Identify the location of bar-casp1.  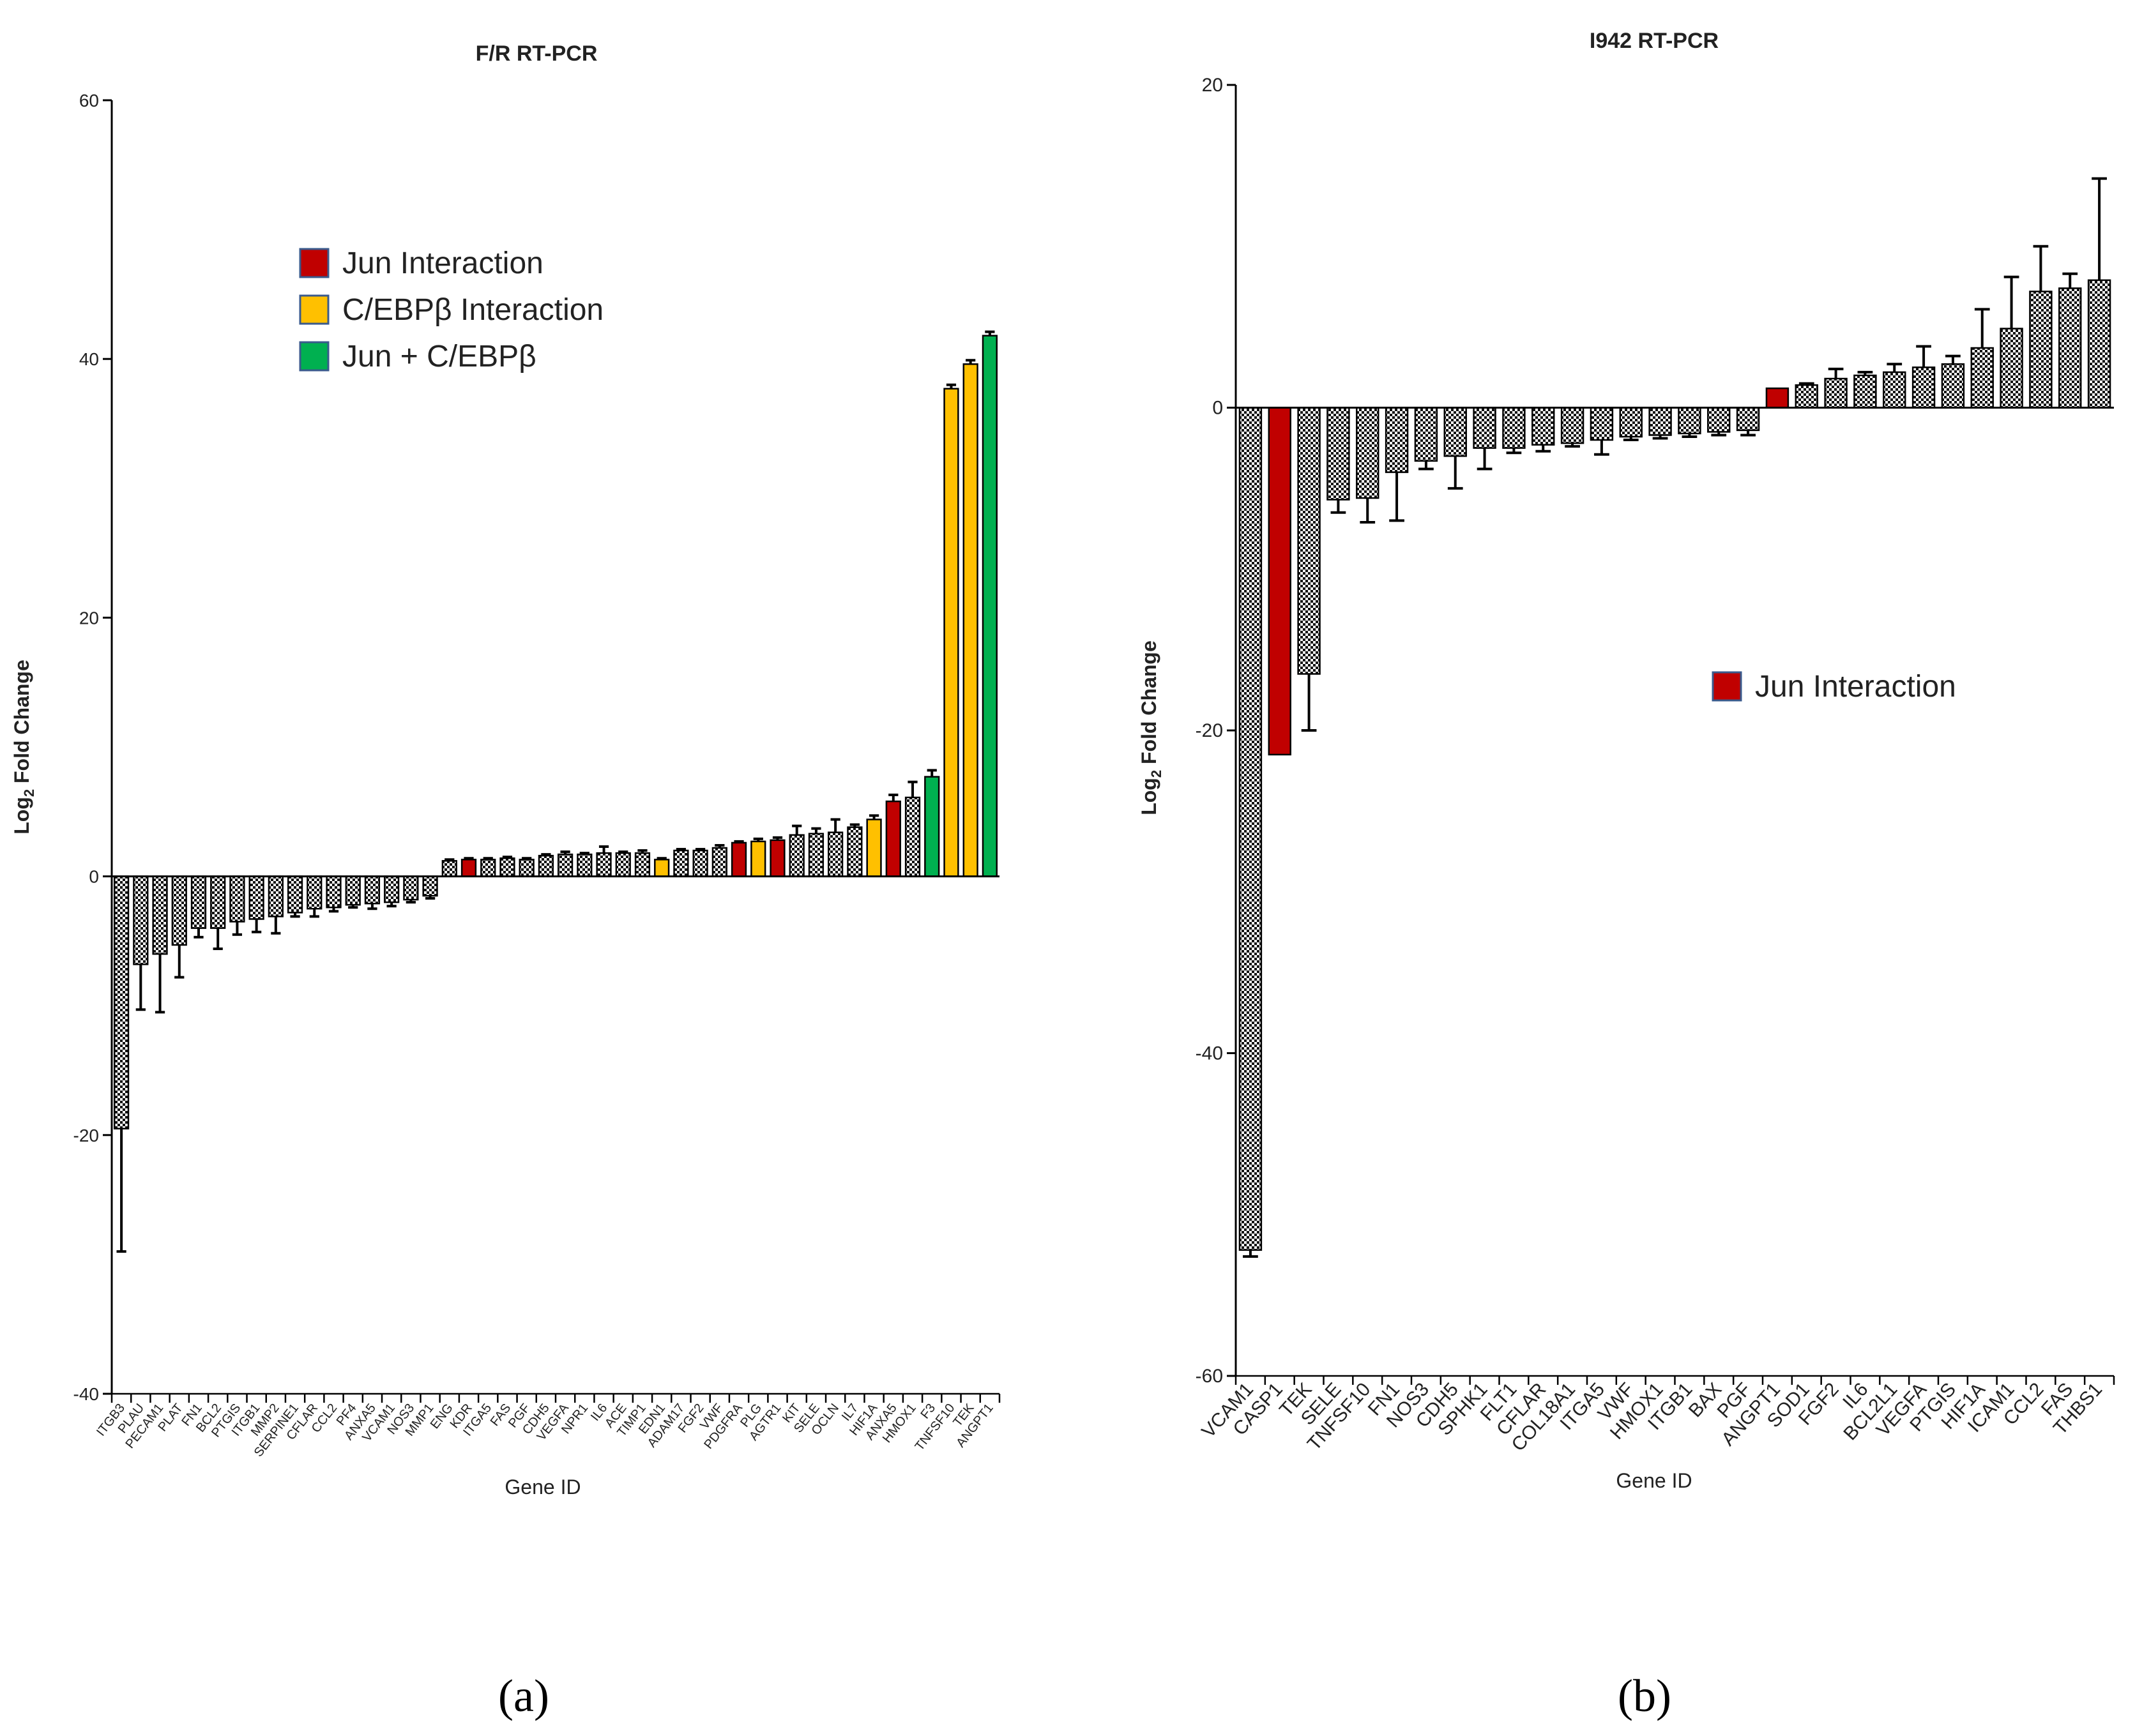
(1279, 581).